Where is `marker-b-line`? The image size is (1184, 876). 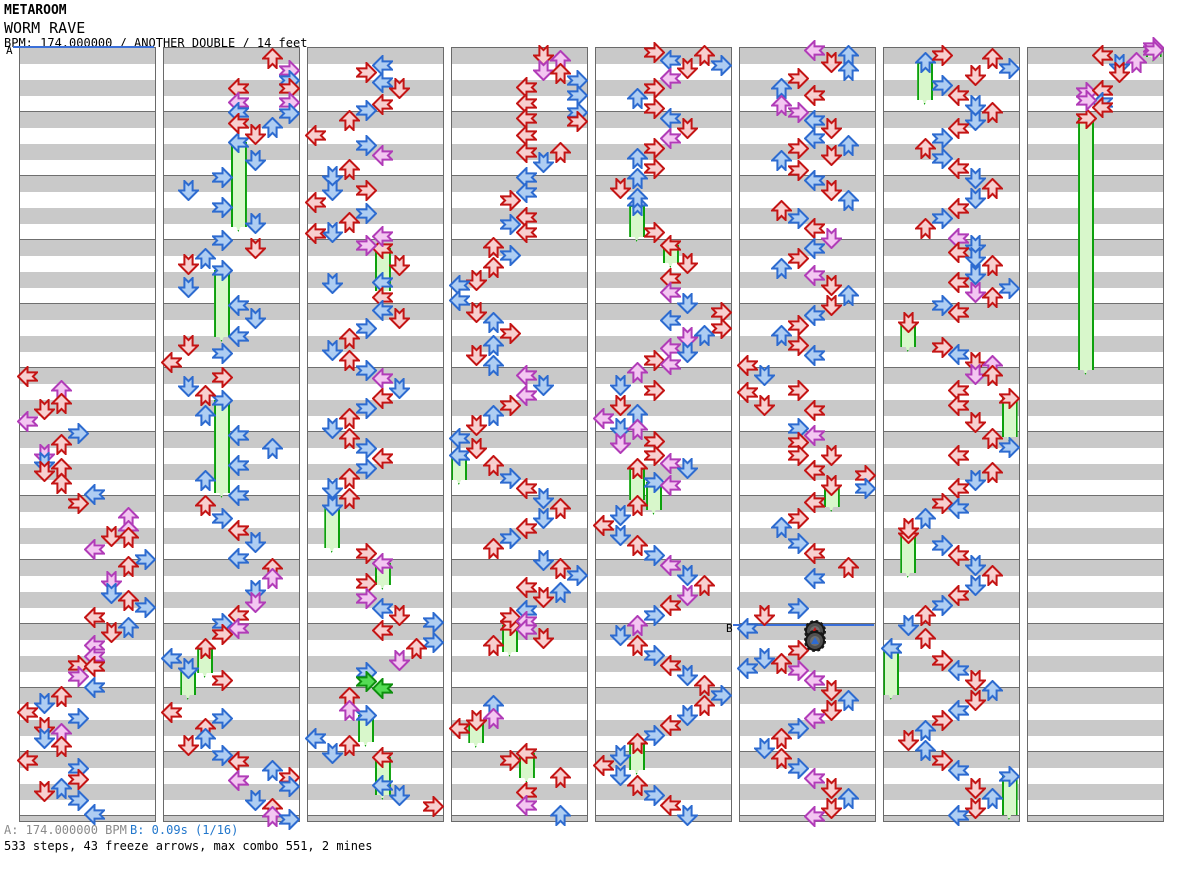
marker-b-line is located at coordinates (803, 625).